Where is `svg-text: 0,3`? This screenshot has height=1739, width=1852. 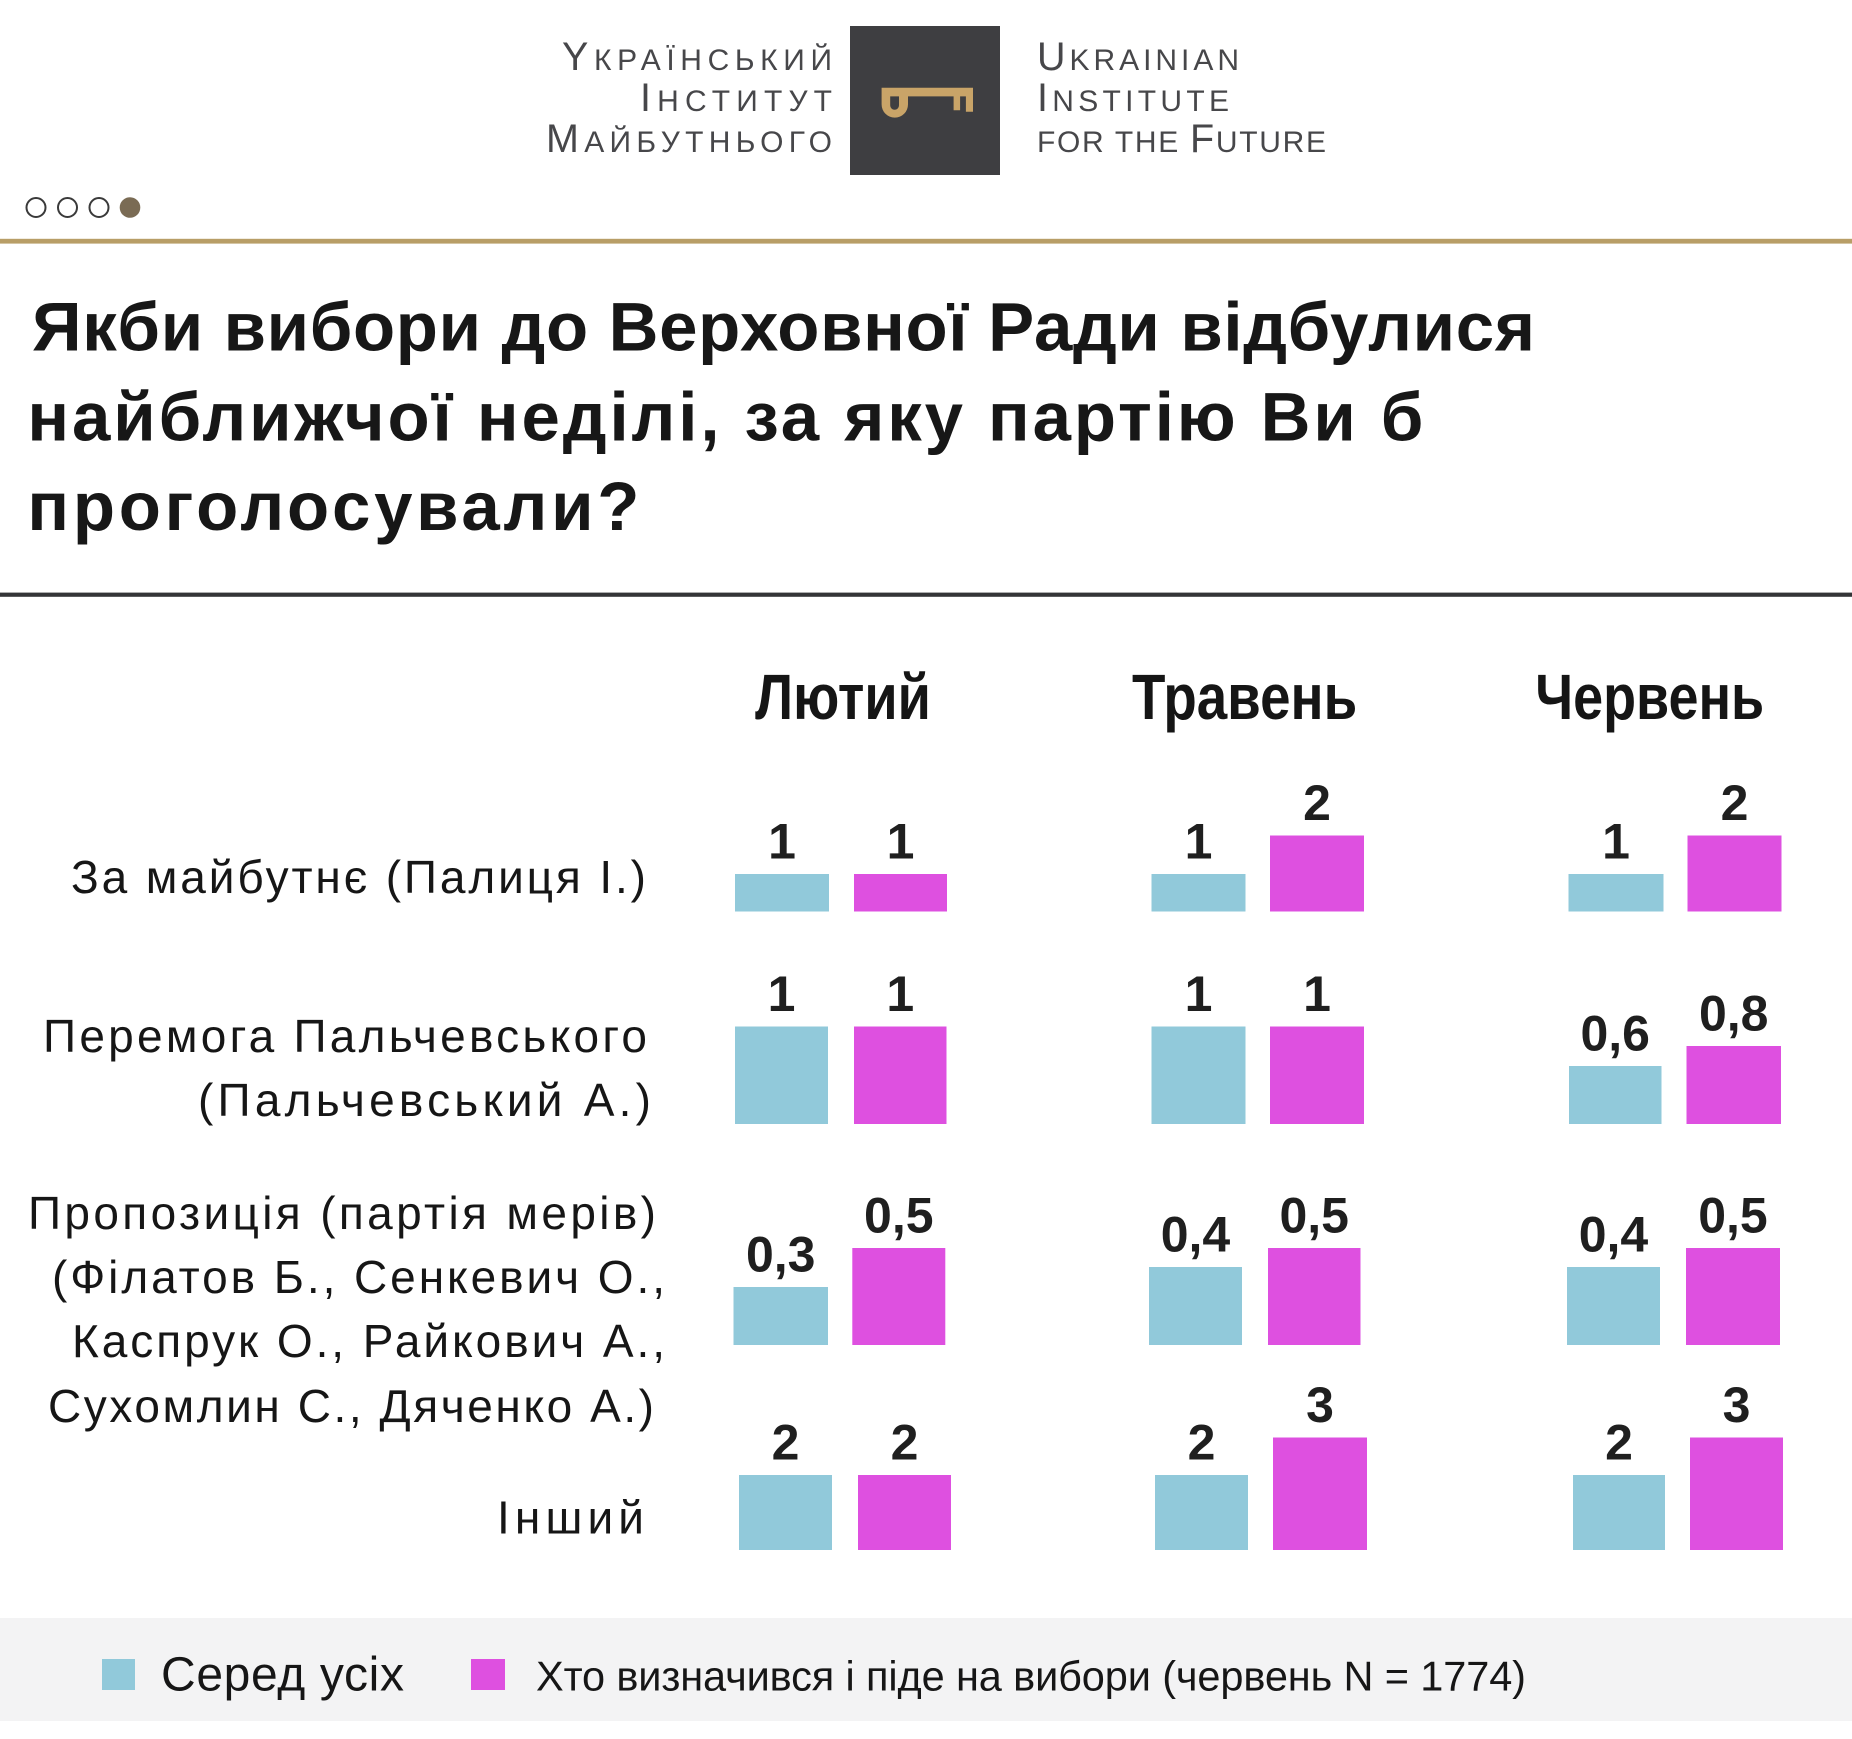
svg-text: 0,3 is located at coordinates (781, 1255).